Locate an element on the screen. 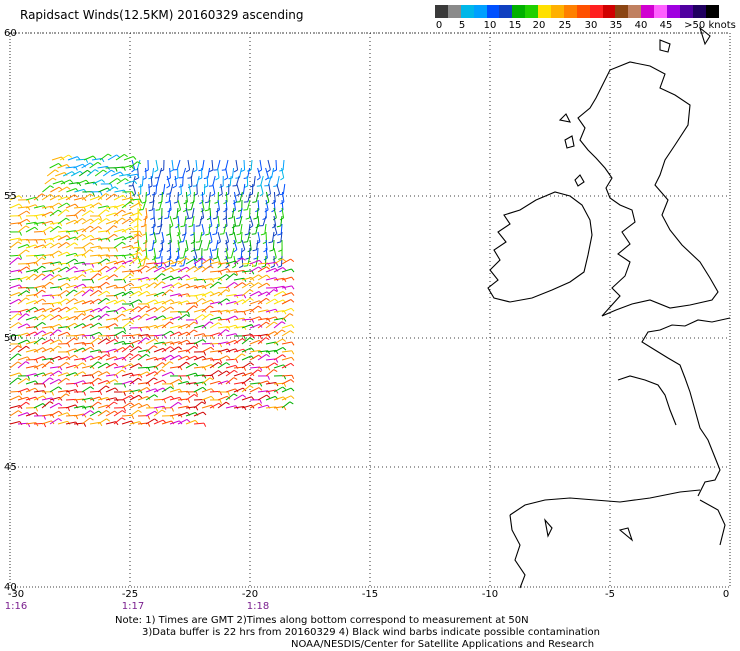 This screenshot has height=651, width=740. lon-tick-label: 0 is located at coordinates (726, 594).